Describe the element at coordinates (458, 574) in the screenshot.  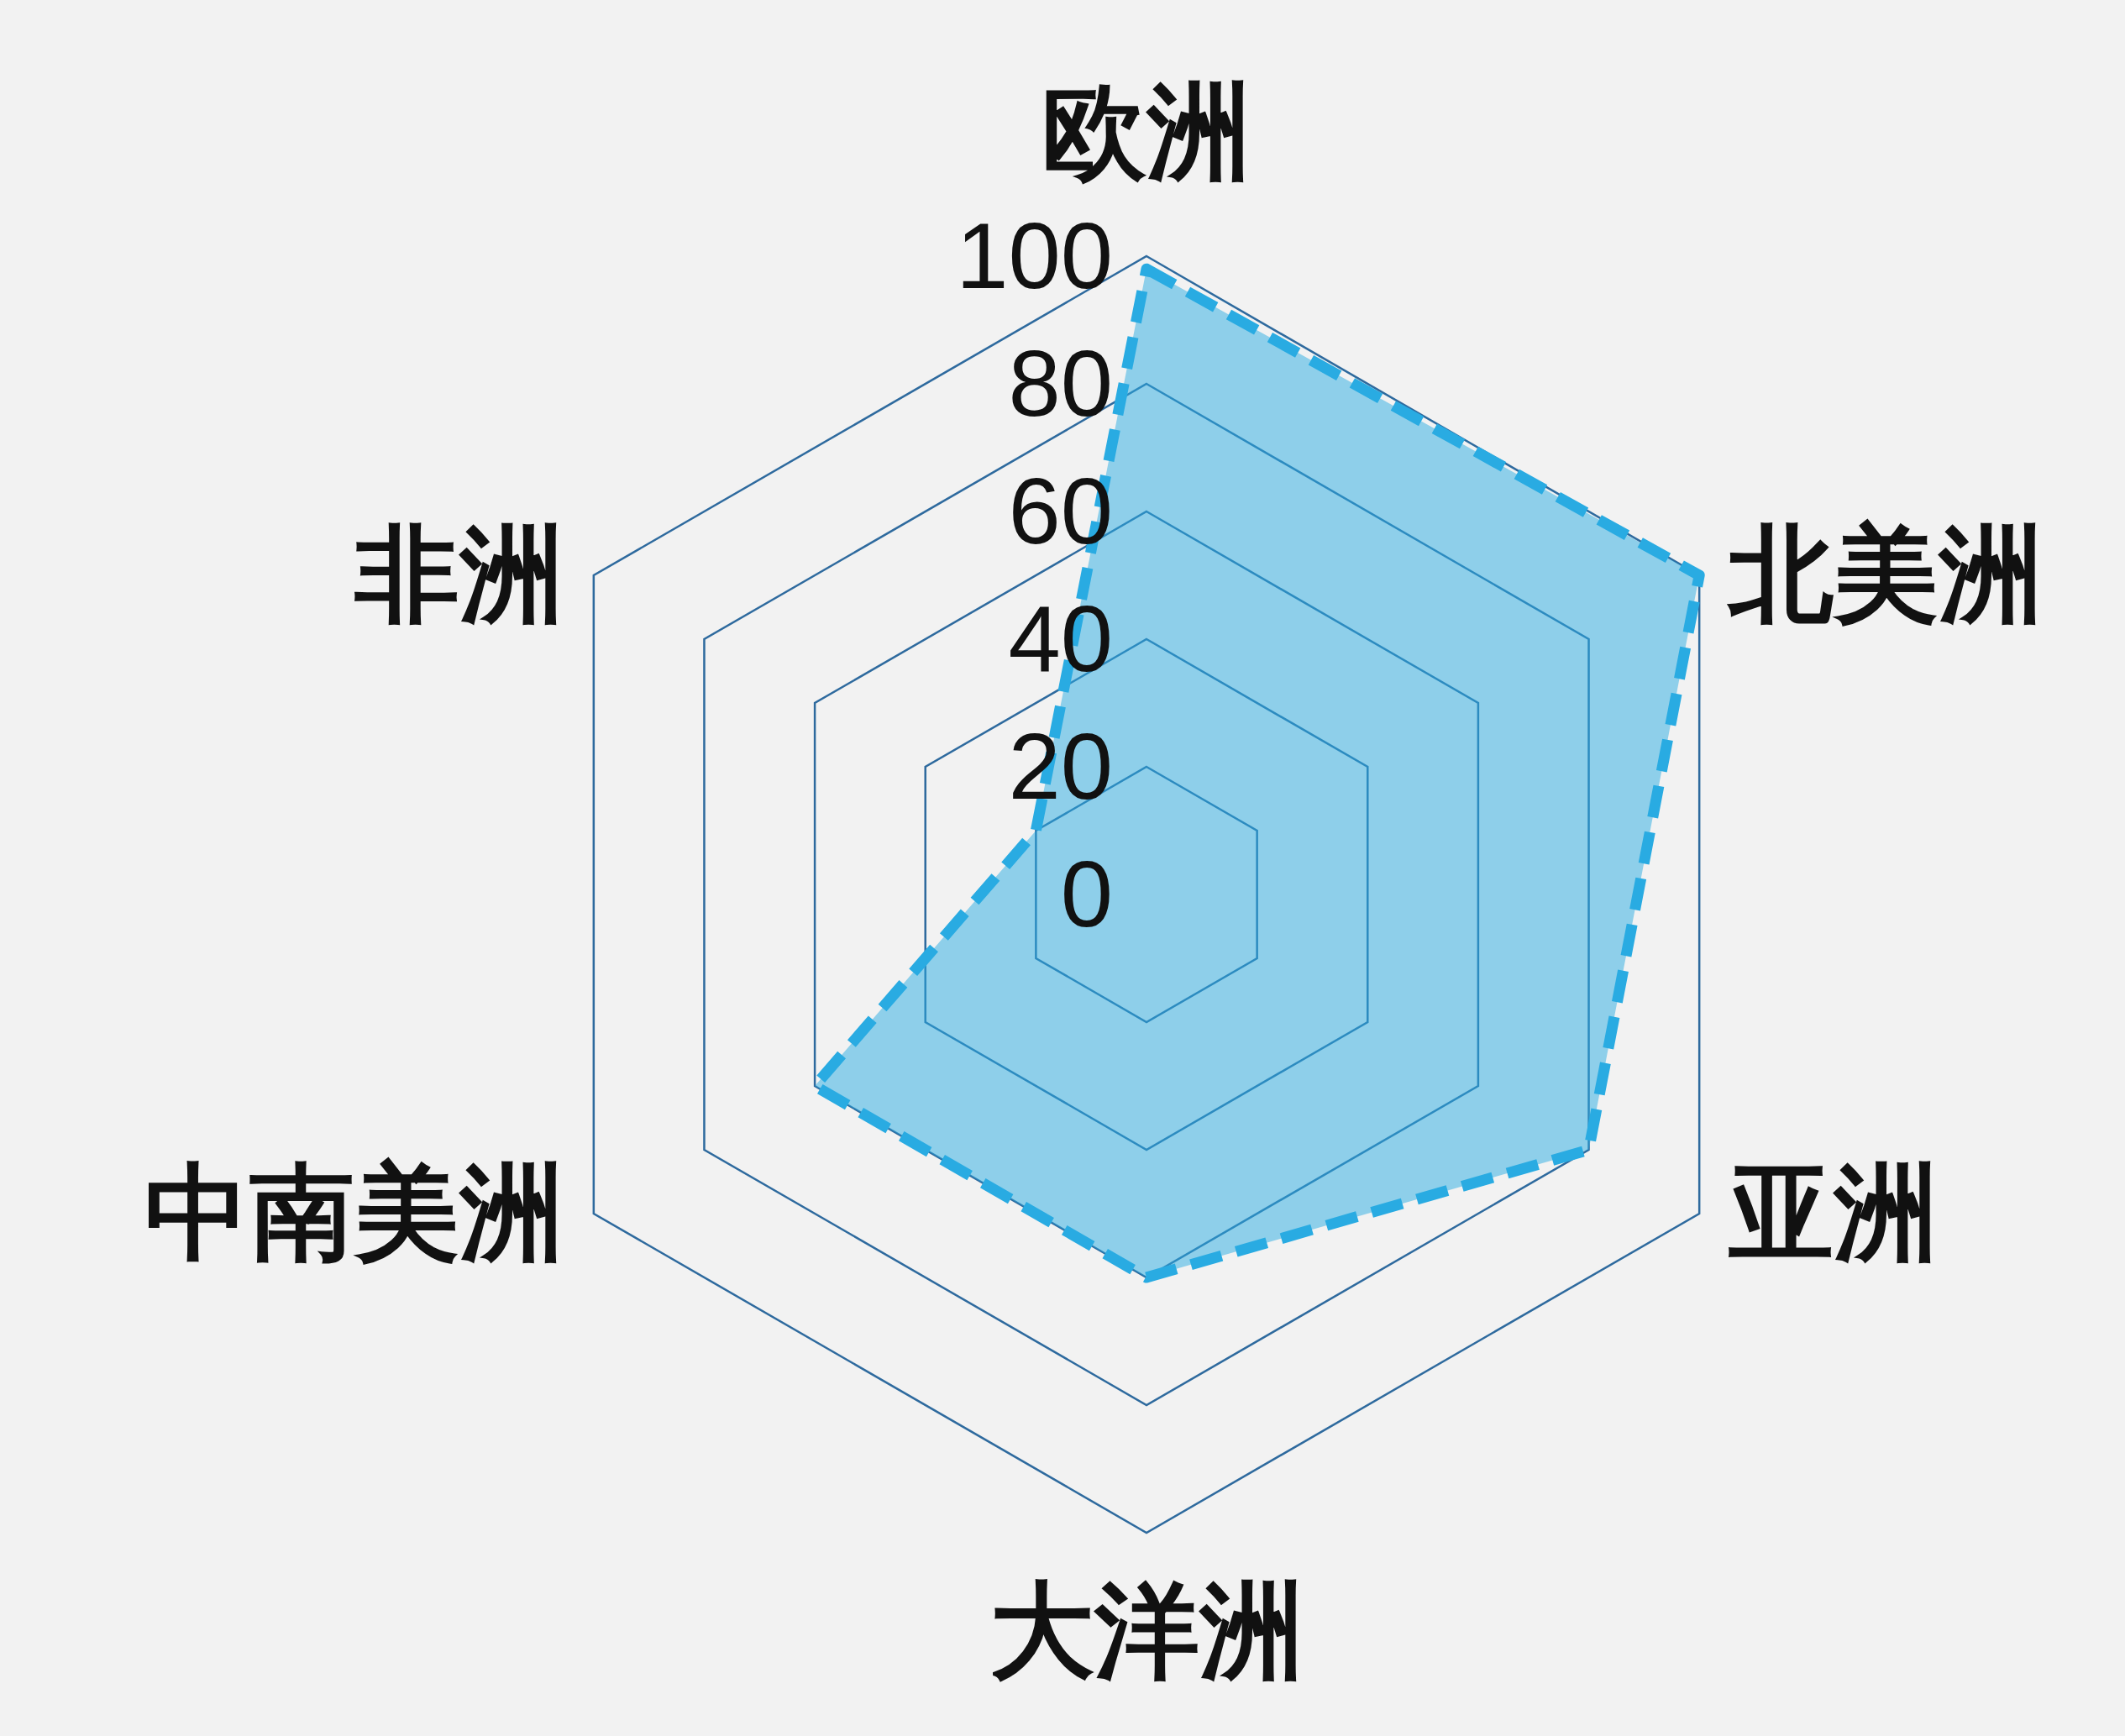
I see `spoke-label: 非洲` at that location.